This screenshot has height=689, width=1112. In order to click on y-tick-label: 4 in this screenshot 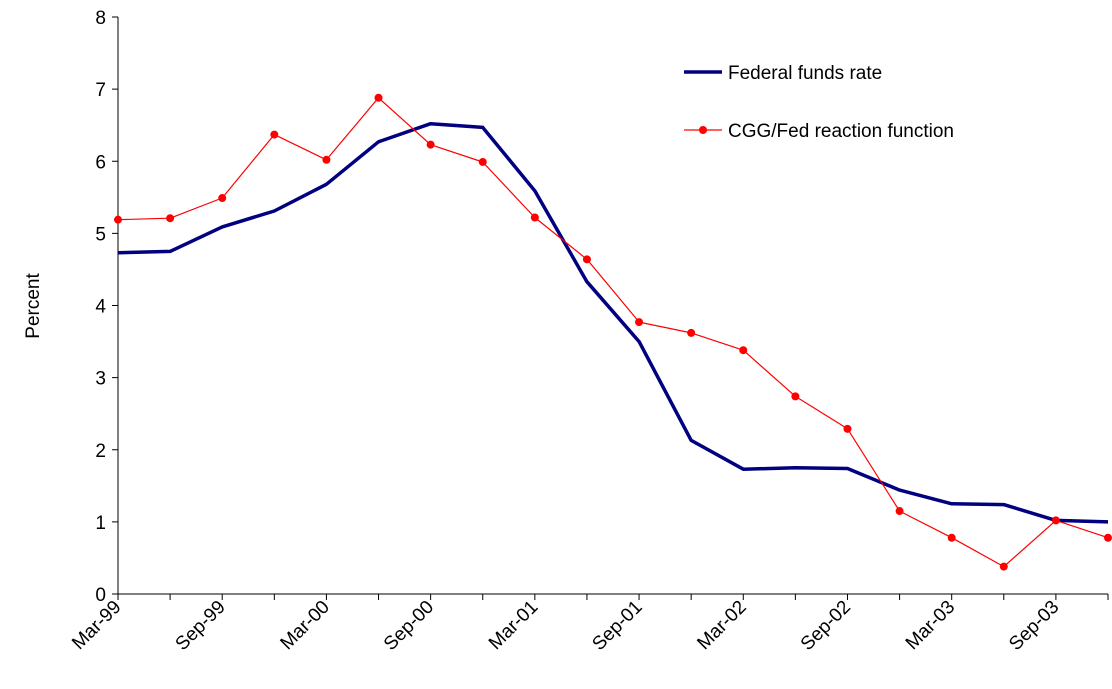, I will do `click(100, 307)`.